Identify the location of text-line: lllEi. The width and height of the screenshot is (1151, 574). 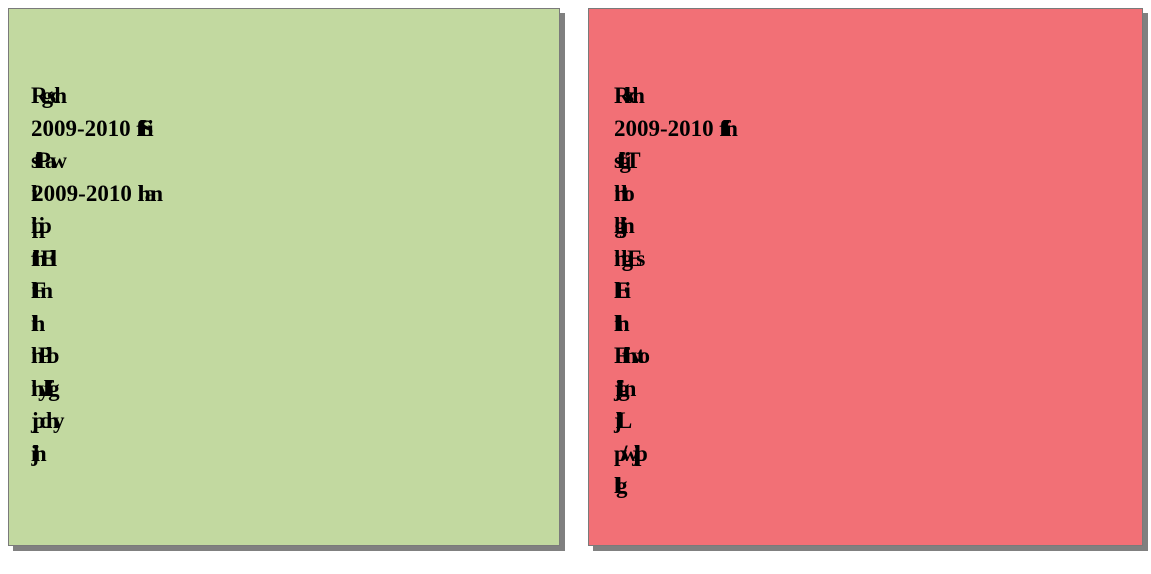
(622, 290).